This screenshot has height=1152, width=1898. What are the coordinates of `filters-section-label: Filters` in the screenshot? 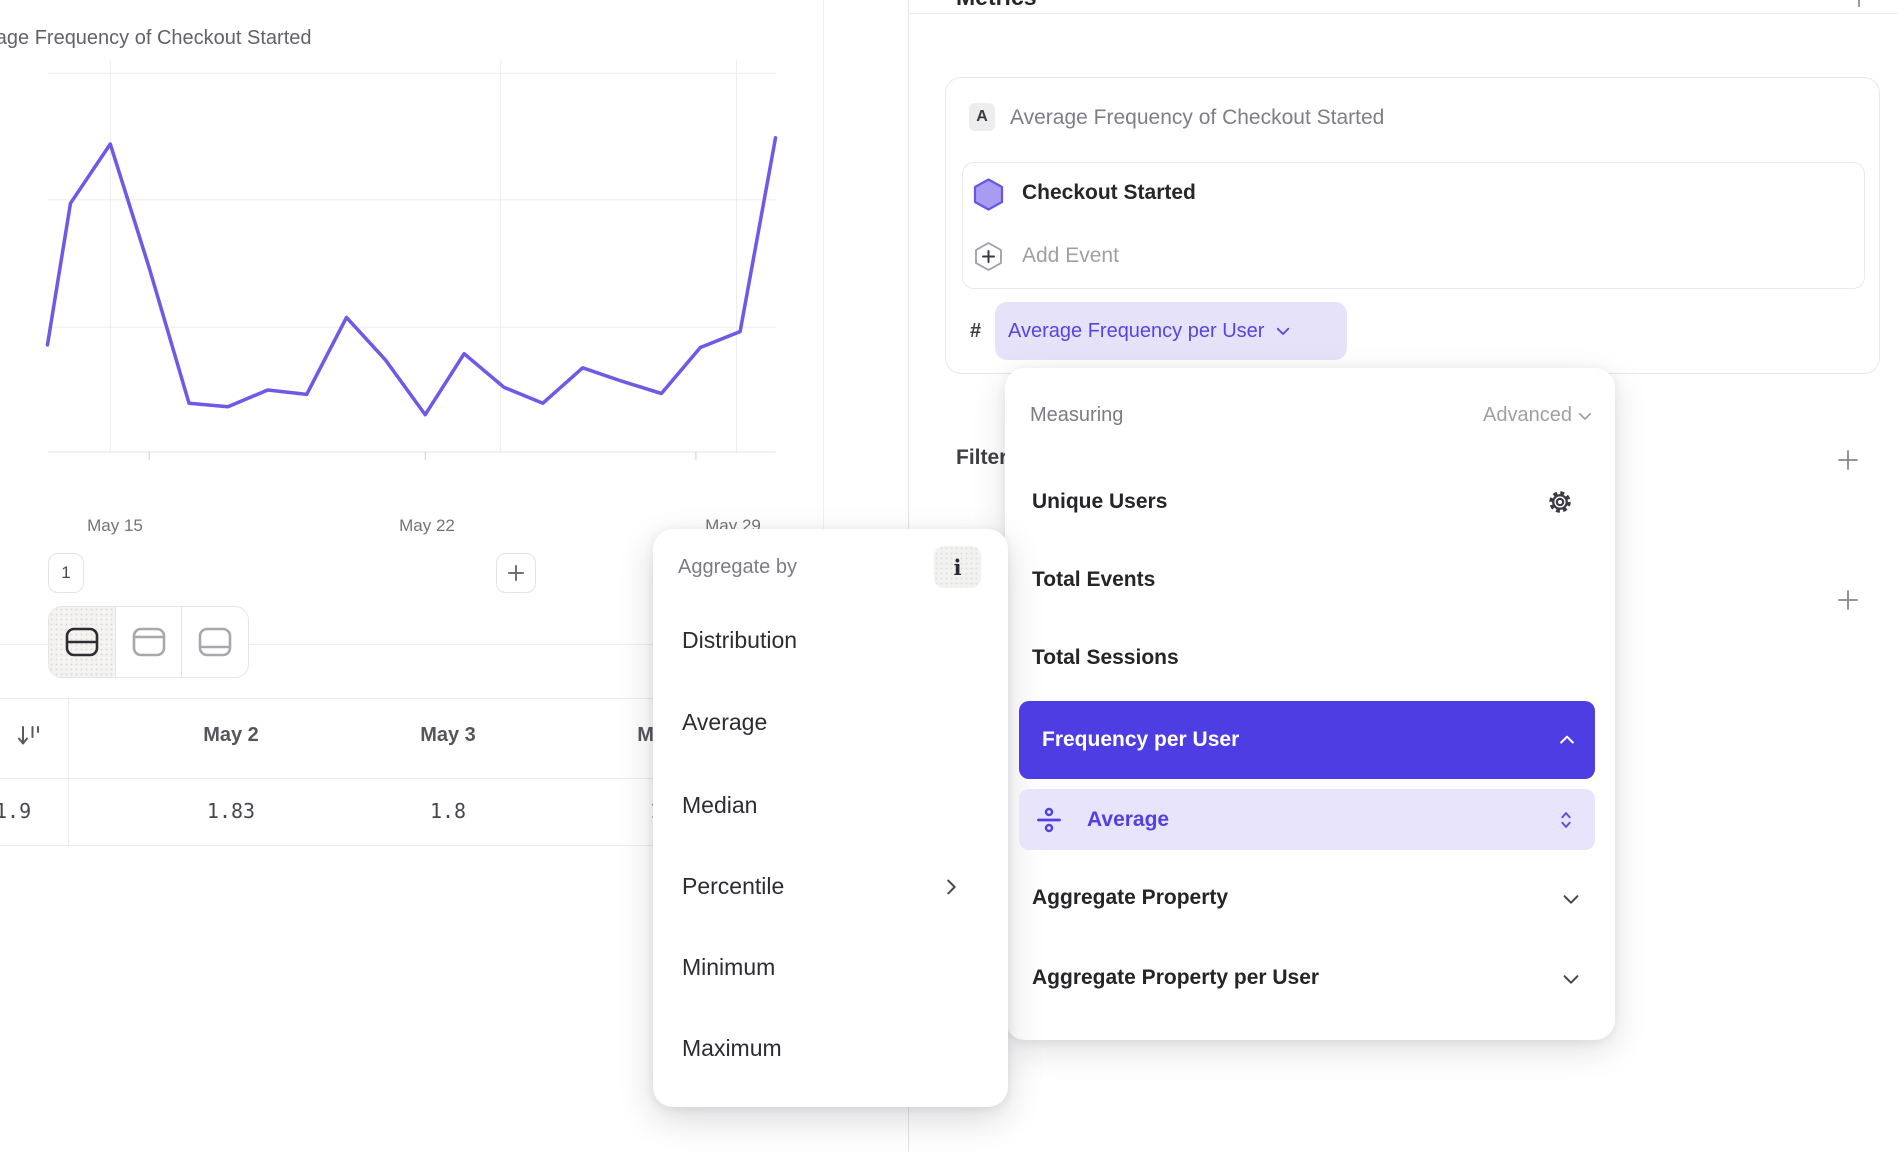 It's located at (980, 457).